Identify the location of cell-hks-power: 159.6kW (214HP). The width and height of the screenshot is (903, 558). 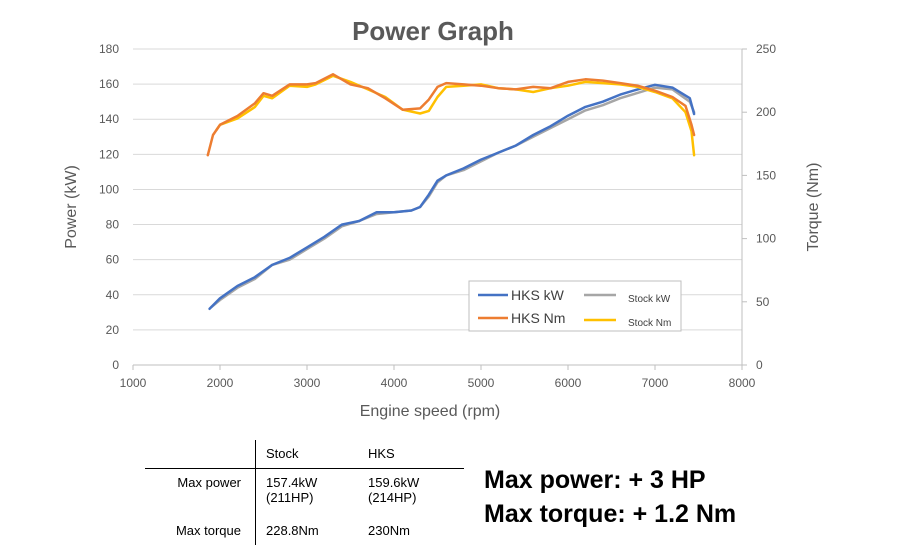
(413, 494).